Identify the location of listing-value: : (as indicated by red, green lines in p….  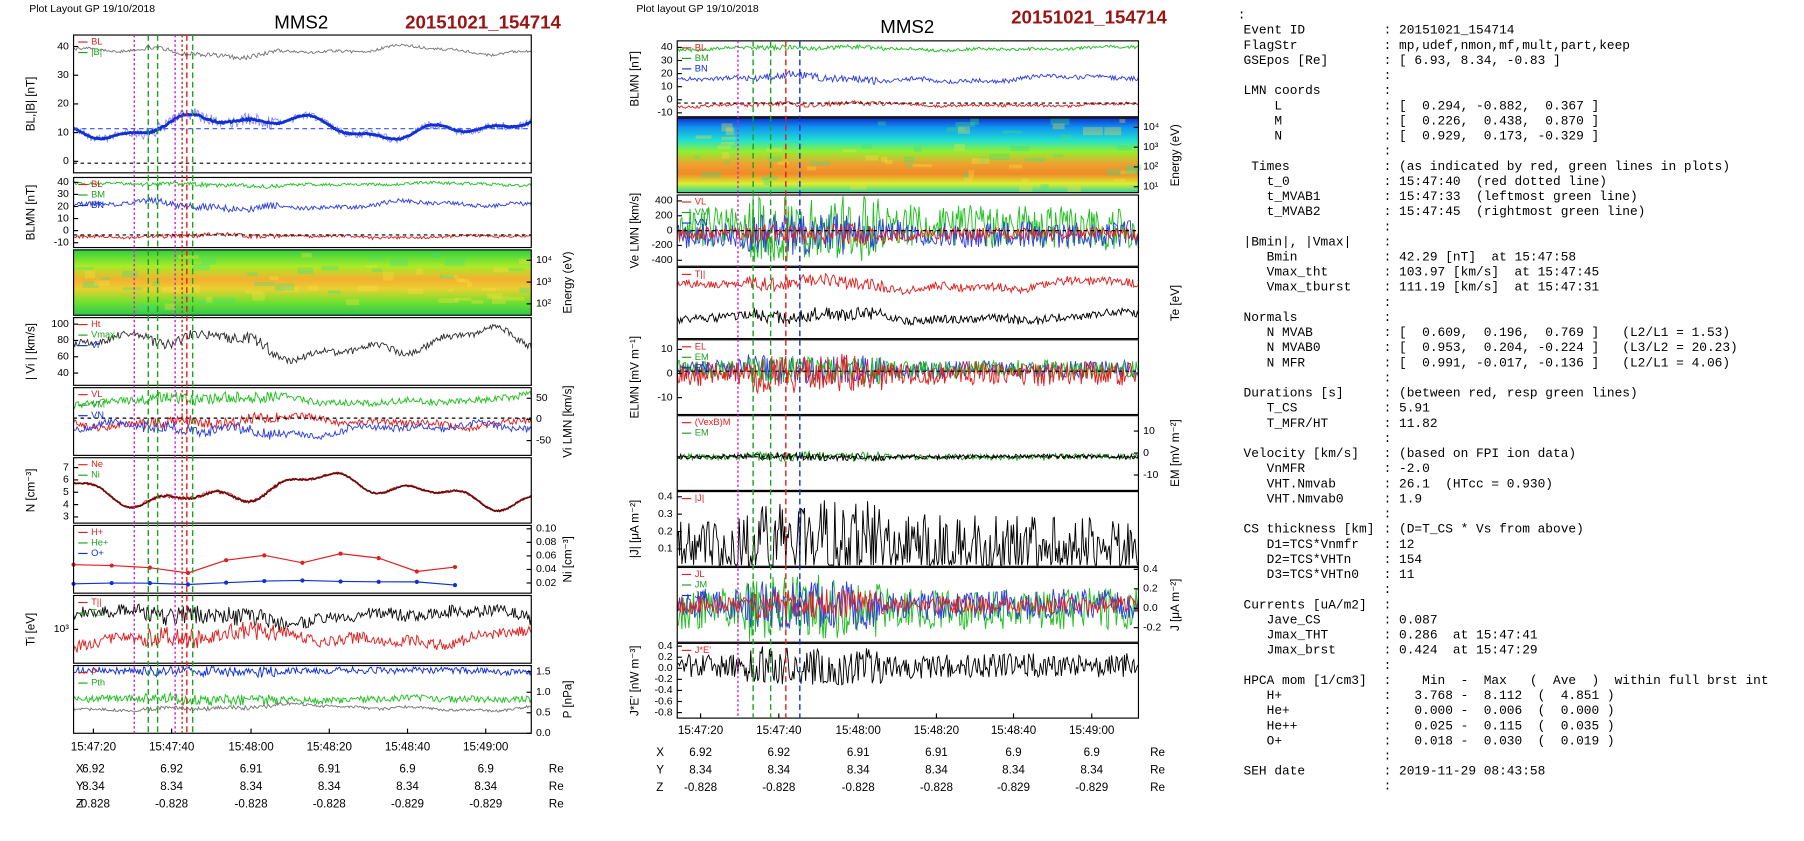
(1557, 166).